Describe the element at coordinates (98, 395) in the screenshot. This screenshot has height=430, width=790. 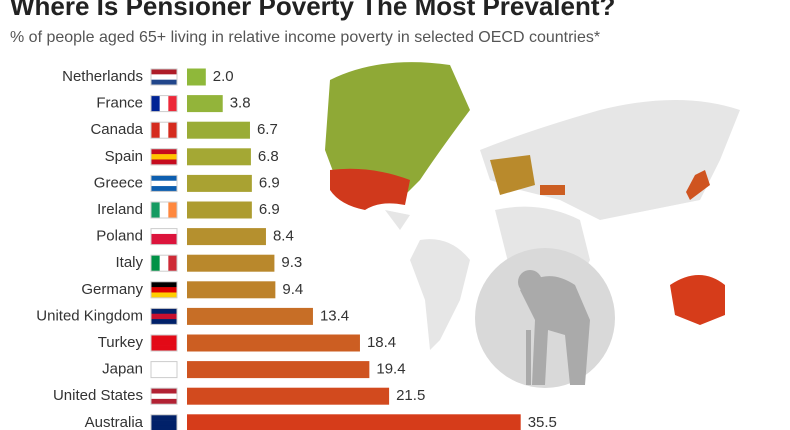
I see `category-label: United States` at that location.